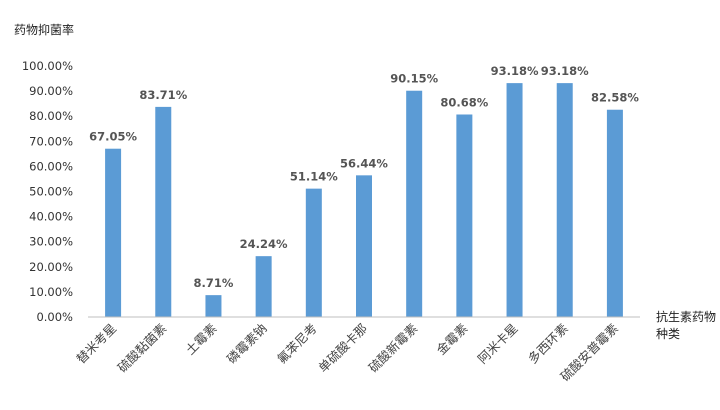 This screenshot has height=410, width=720. Describe the element at coordinates (54, 317) in the screenshot. I see `y-tick-label: 0.00%` at that location.